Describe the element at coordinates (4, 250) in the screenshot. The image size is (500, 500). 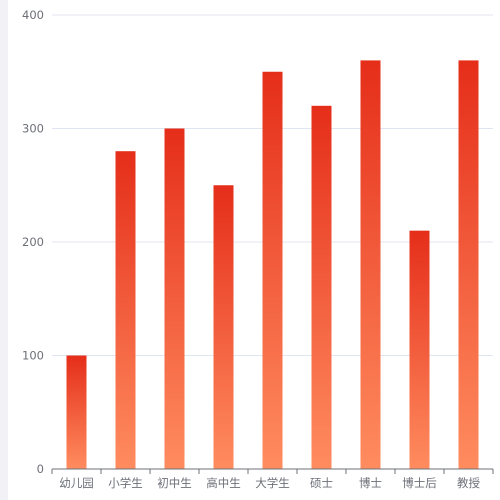
I see `left-panel-strip` at that location.